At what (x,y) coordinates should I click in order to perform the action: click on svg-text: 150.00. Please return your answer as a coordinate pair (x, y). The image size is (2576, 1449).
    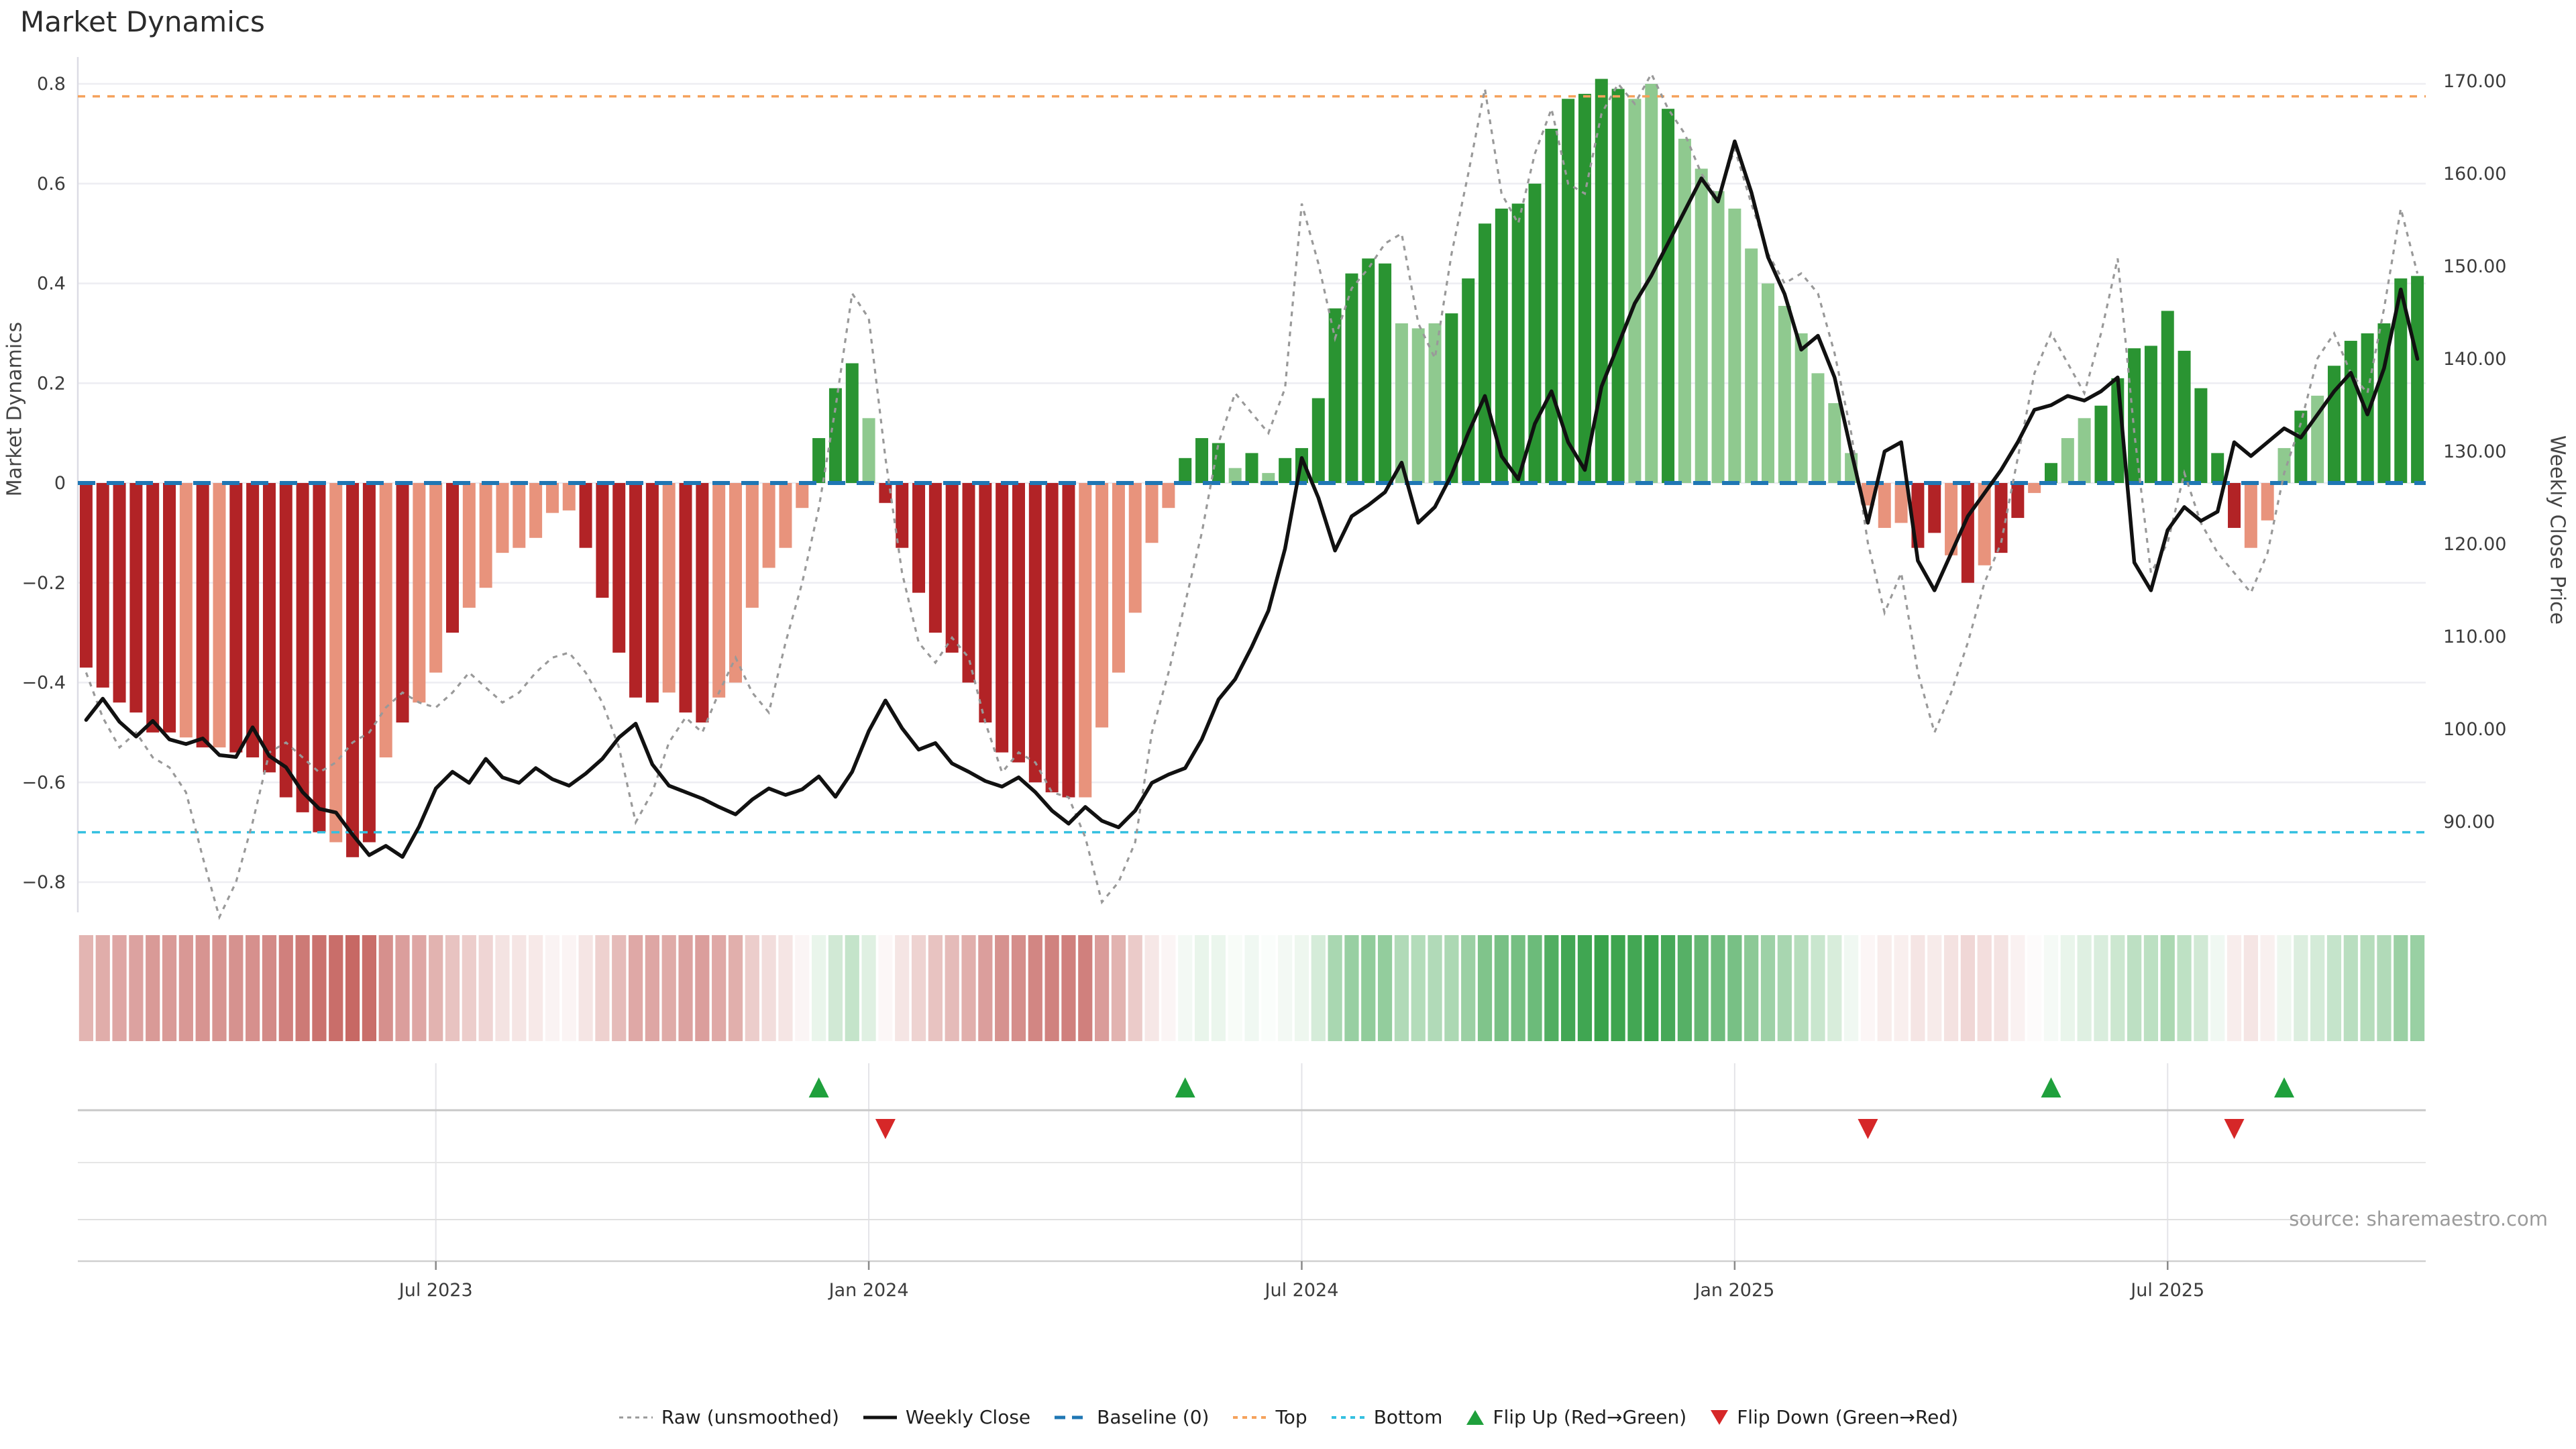
    Looking at the image, I should click on (2474, 266).